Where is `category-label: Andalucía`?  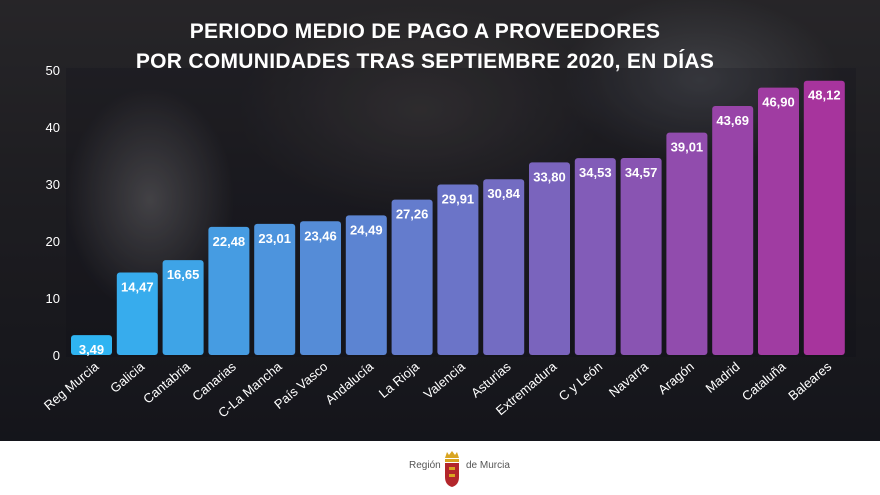
category-label: Andalucía is located at coordinates (349, 382).